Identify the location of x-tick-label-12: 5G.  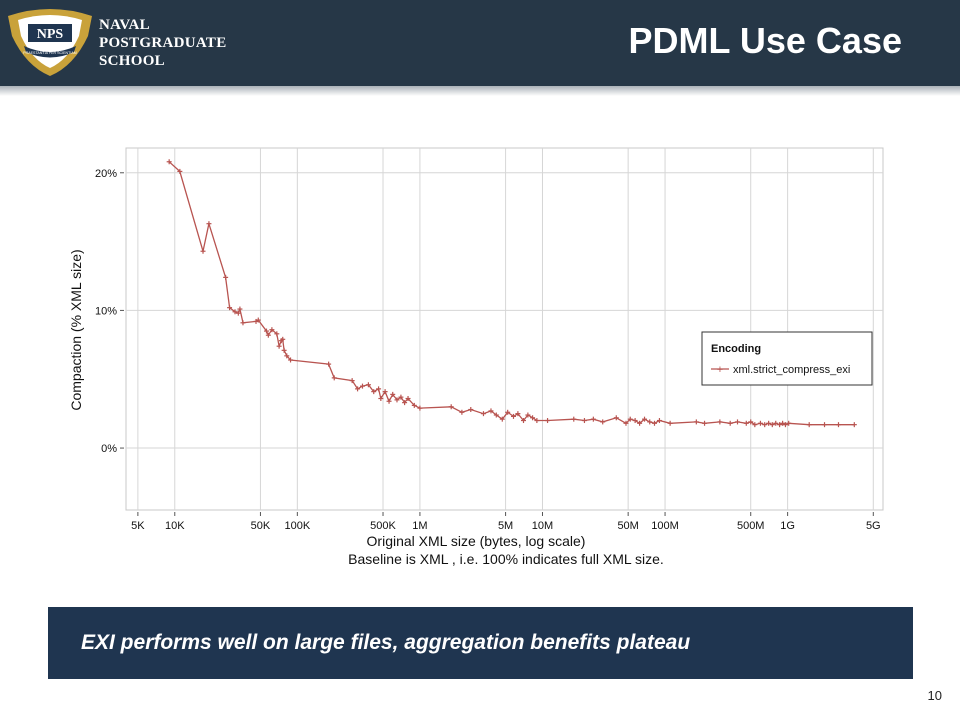
(873, 526).